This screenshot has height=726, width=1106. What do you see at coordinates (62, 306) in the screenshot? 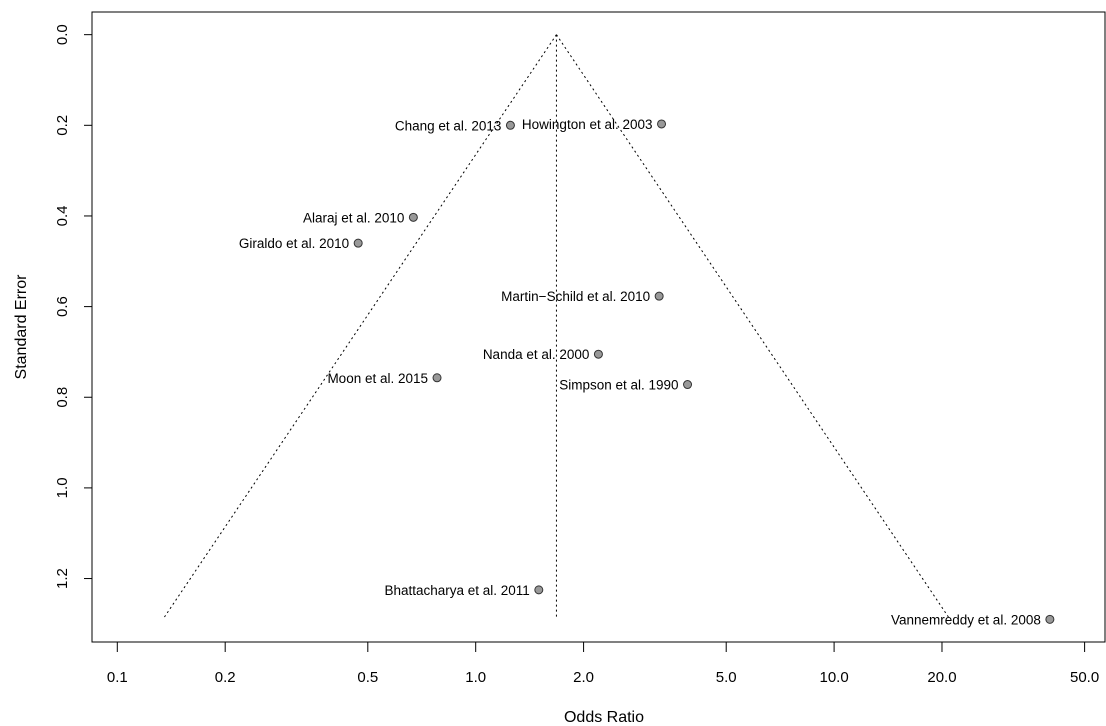
I see `y-tick-label: 0.6` at bounding box center [62, 306].